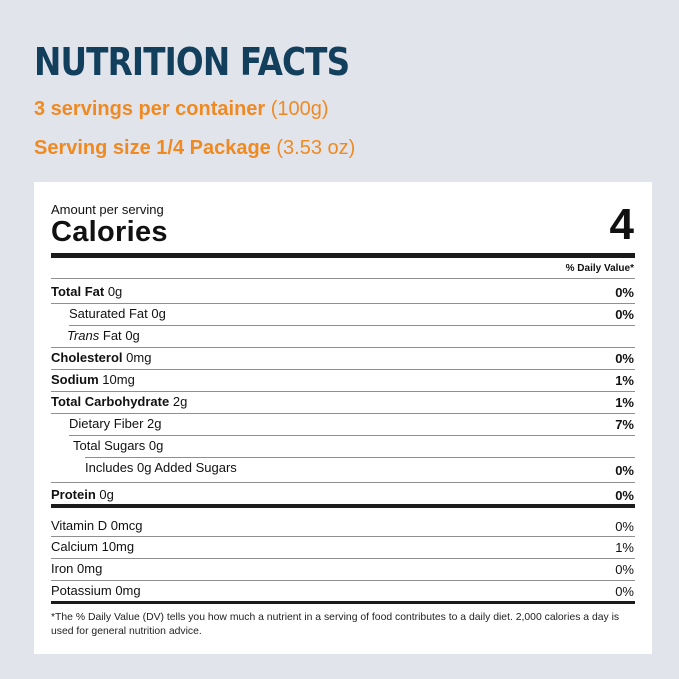  Describe the element at coordinates (112, 335) in the screenshot. I see `nutrient-name-suffix: Fat` at that location.